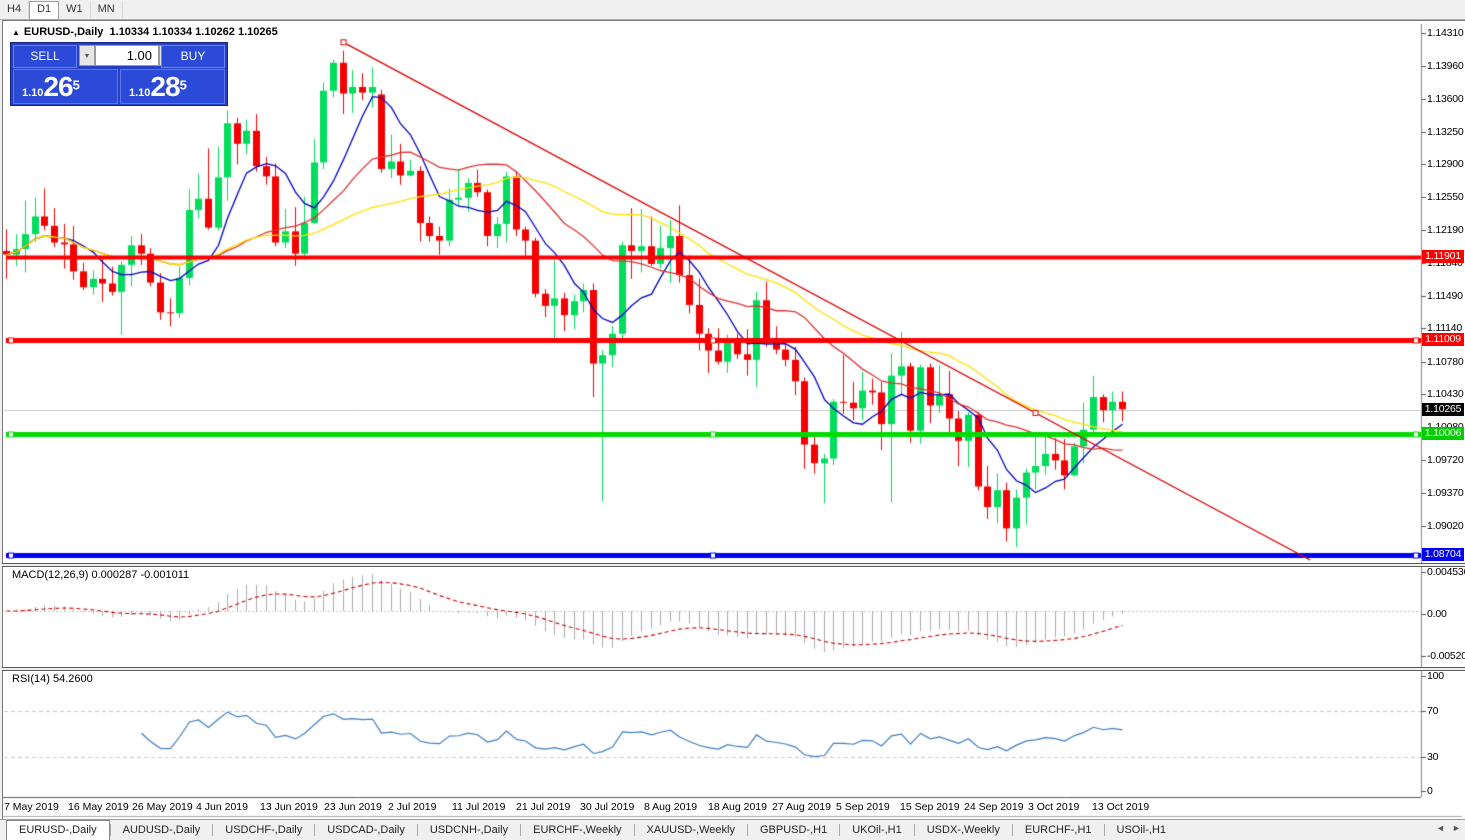 Image resolution: width=1465 pixels, height=840 pixels. I want to click on rsi-axis-tick: 30, so click(1433, 756).